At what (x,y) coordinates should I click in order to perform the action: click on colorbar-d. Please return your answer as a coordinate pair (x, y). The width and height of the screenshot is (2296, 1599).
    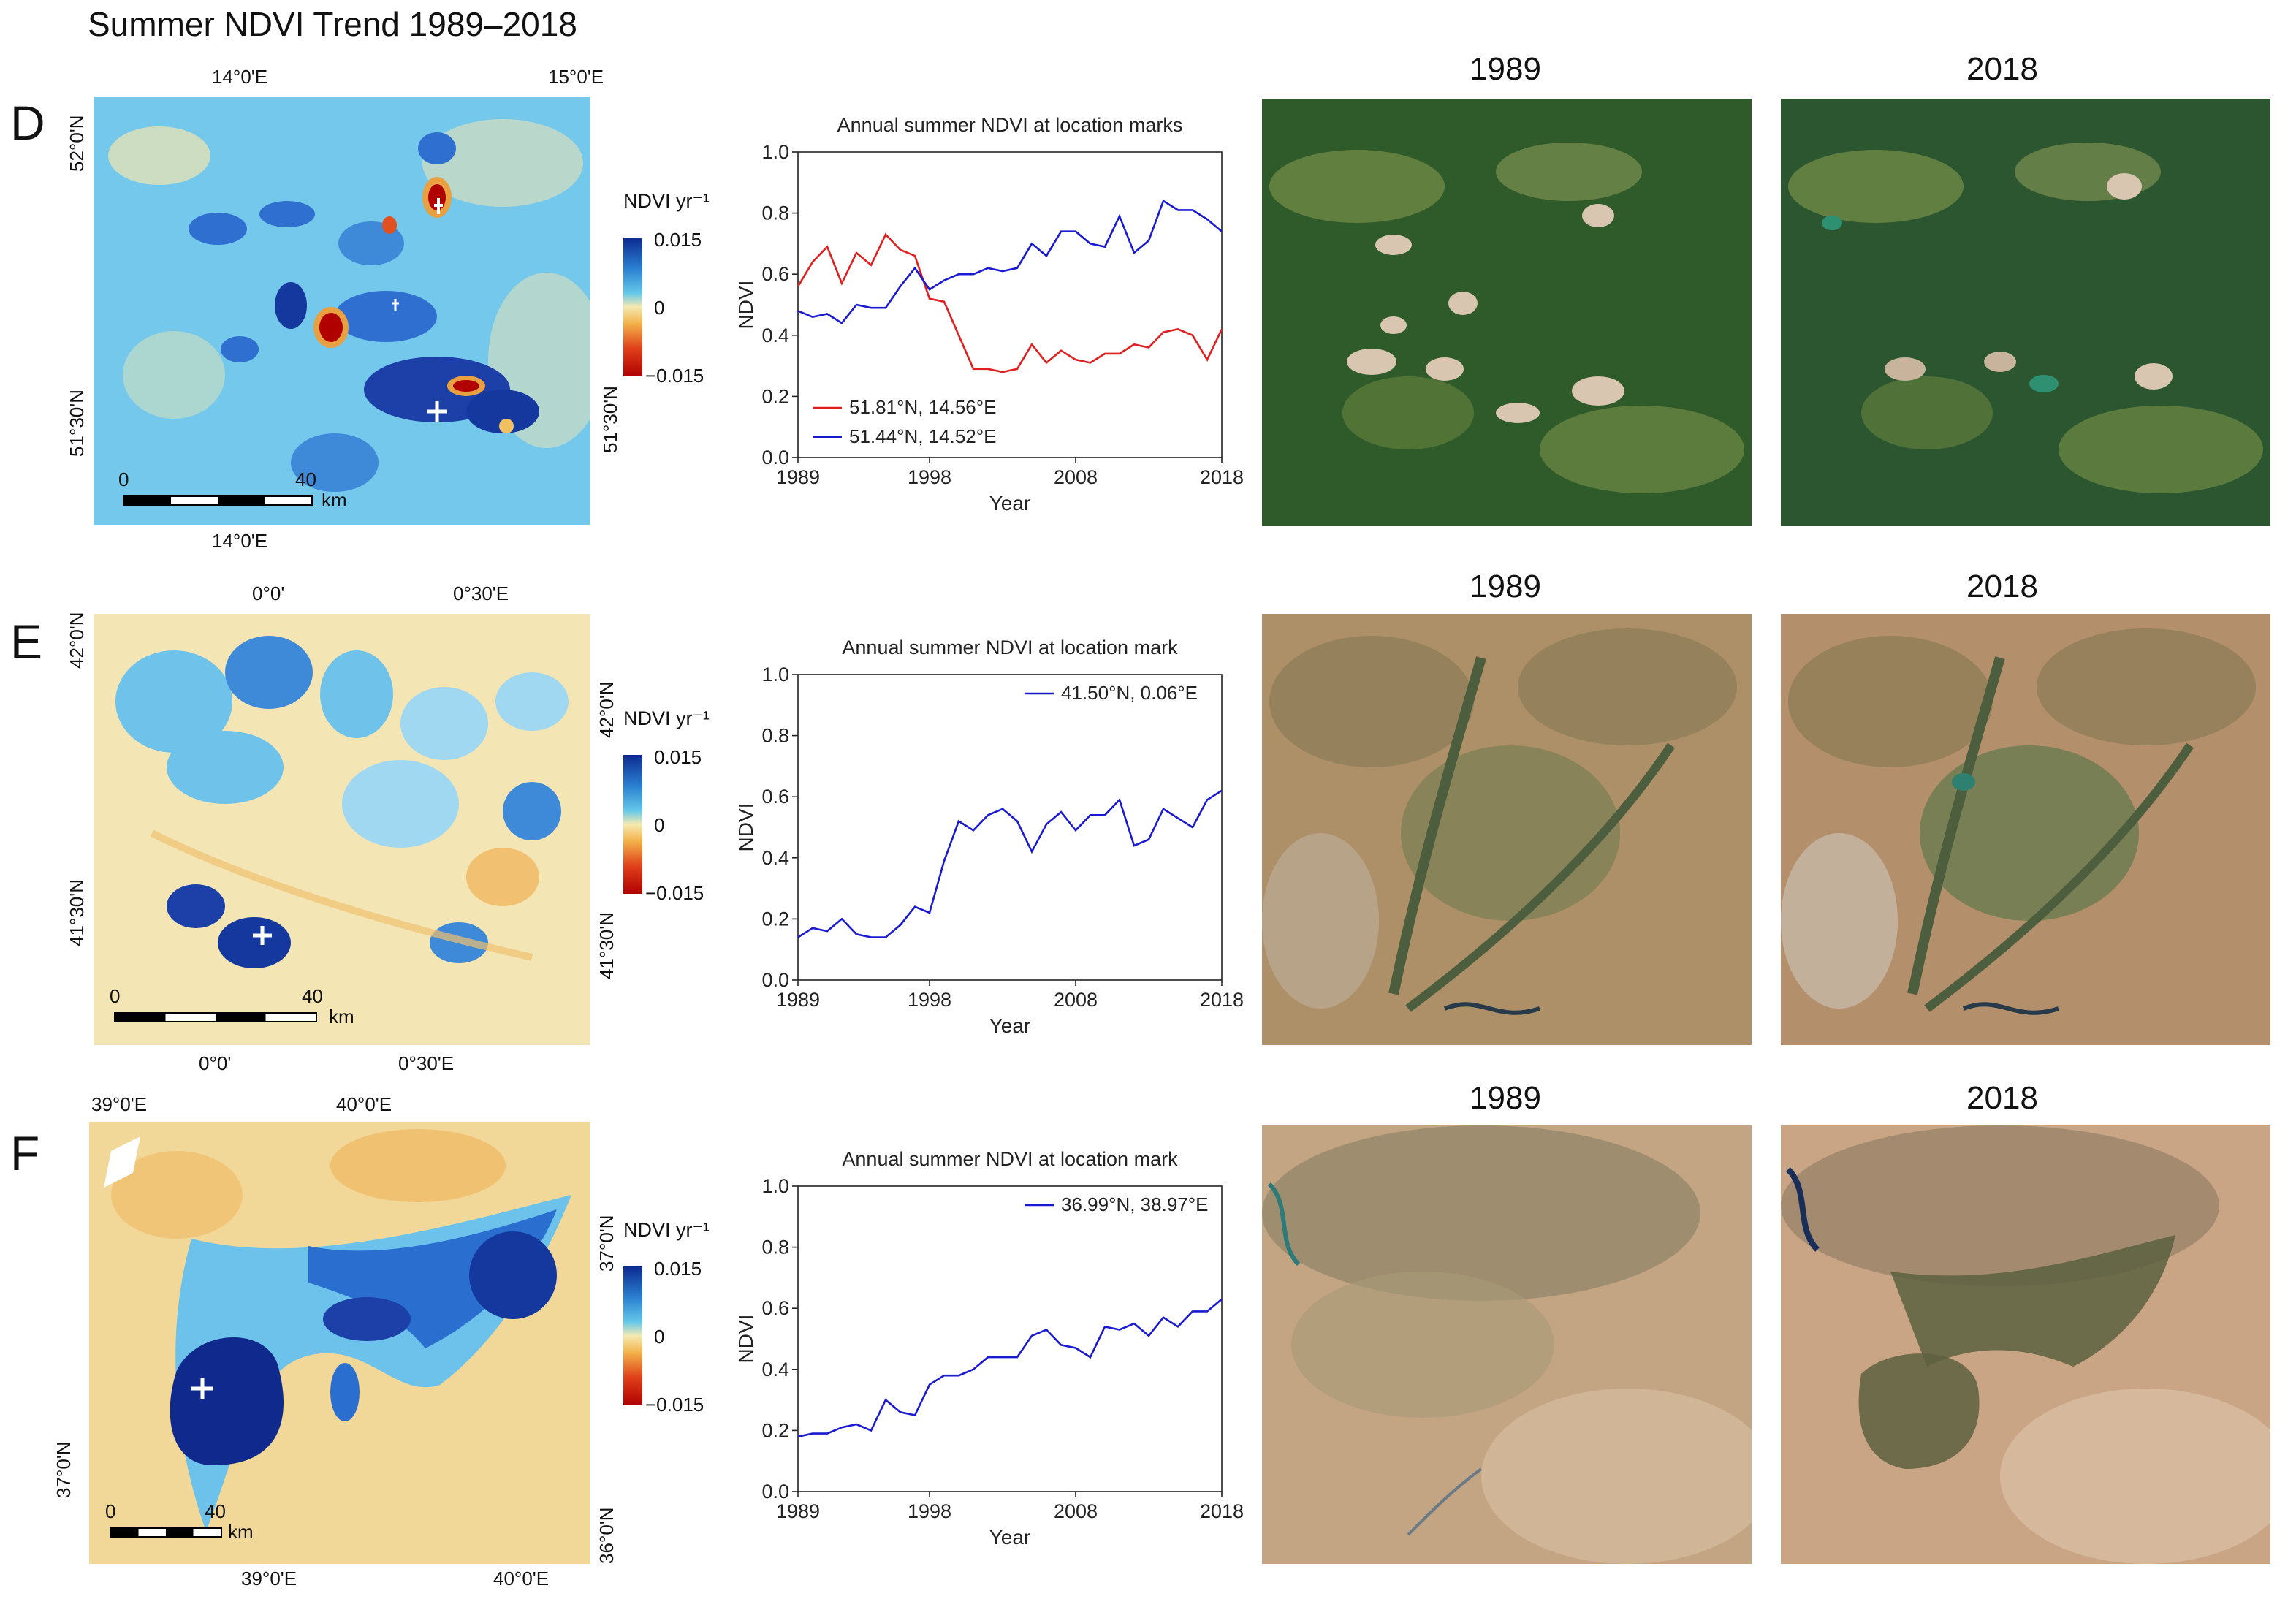
    Looking at the image, I should click on (632, 307).